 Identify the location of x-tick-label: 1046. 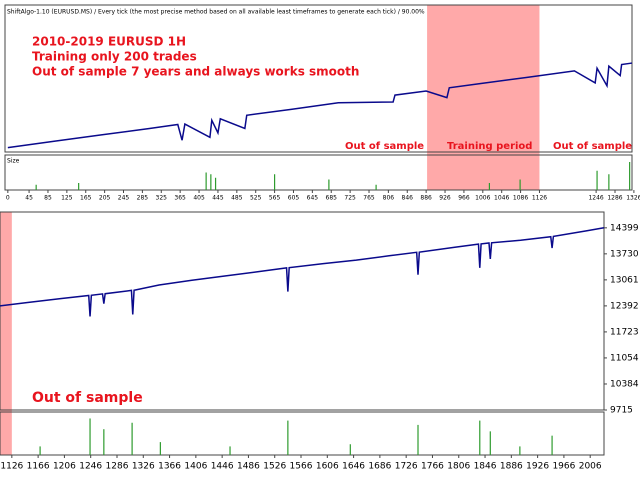
(501, 198).